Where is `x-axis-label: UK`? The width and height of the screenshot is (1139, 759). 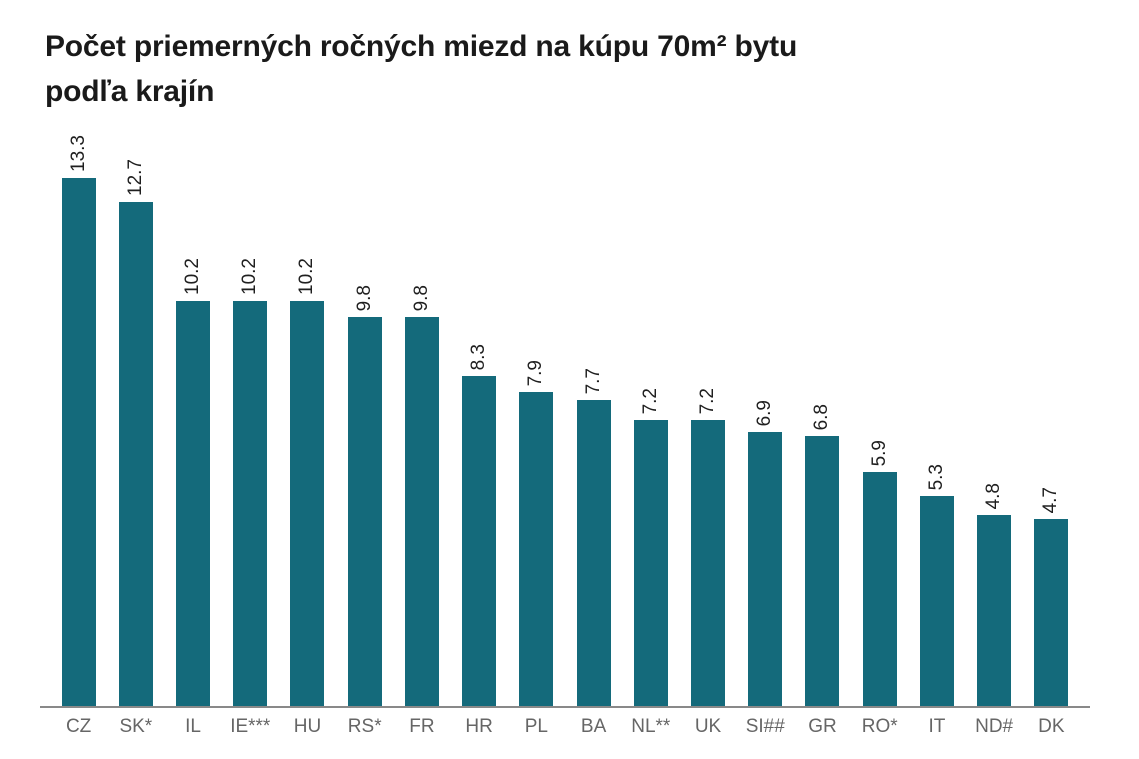 x-axis-label: UK is located at coordinates (708, 726).